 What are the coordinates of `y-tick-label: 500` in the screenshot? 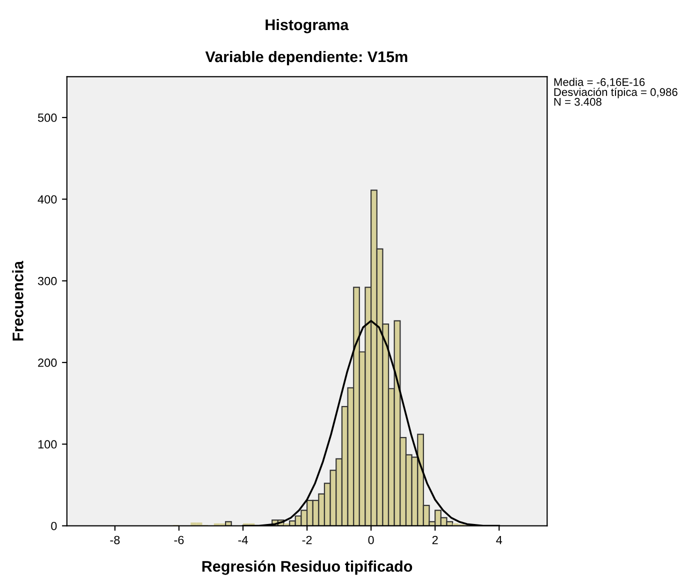 It's located at (47, 118).